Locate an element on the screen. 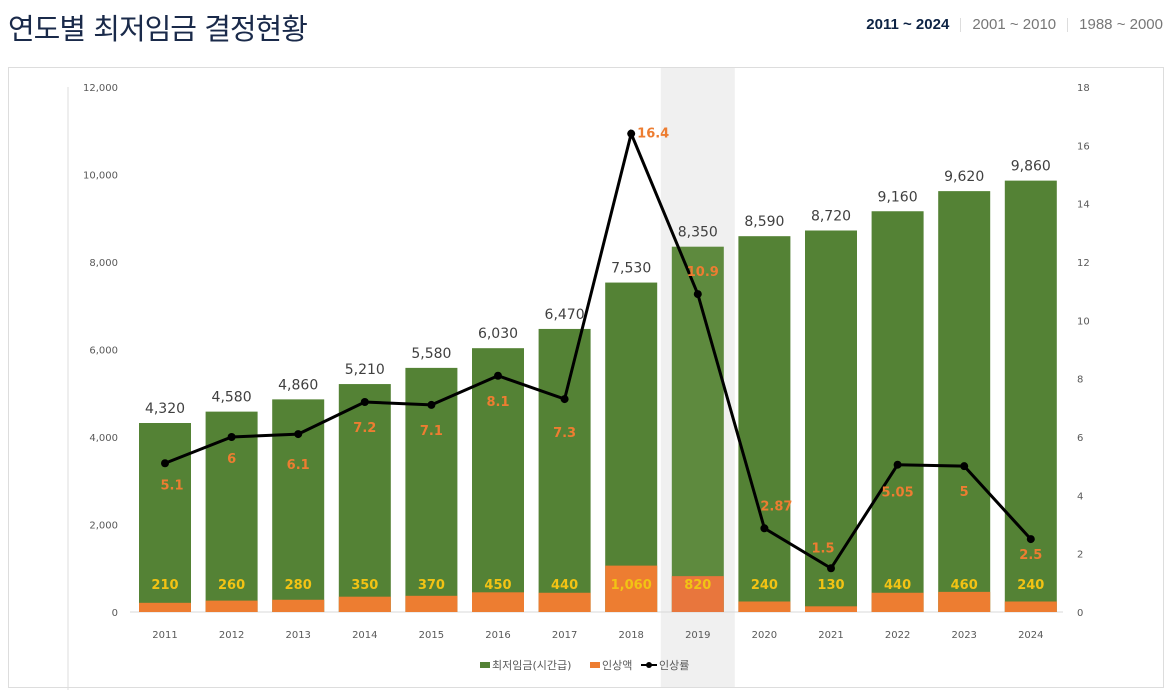  rate-label: 5.1 is located at coordinates (171, 485).